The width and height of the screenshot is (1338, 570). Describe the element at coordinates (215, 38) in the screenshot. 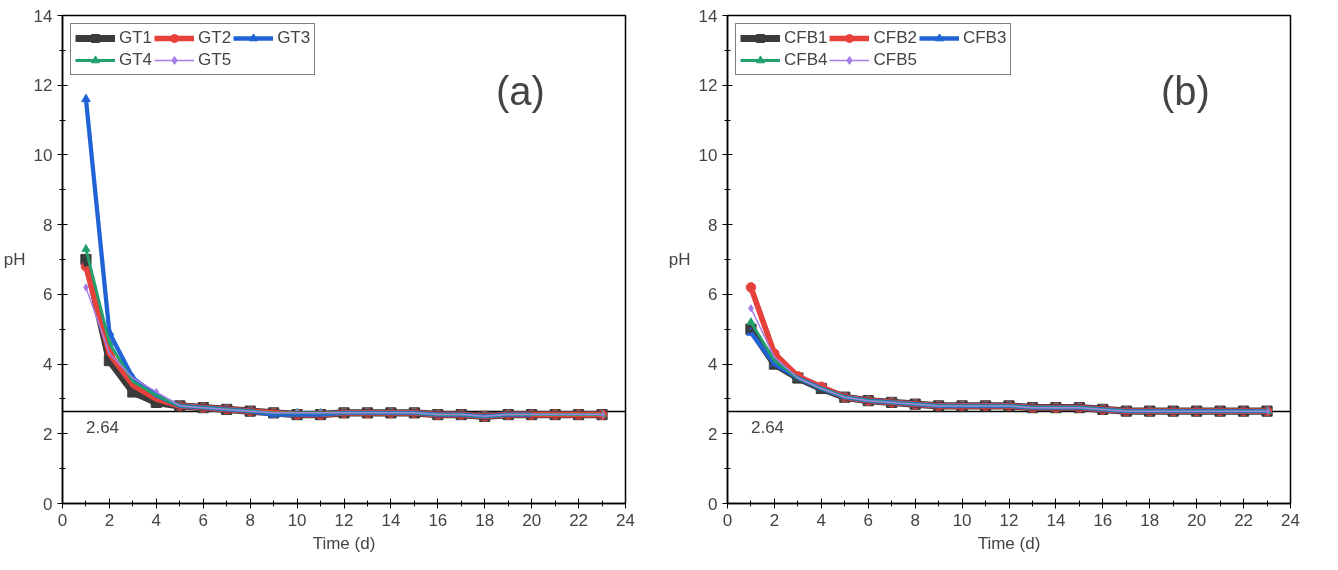

I see `legend-label: GT2` at that location.